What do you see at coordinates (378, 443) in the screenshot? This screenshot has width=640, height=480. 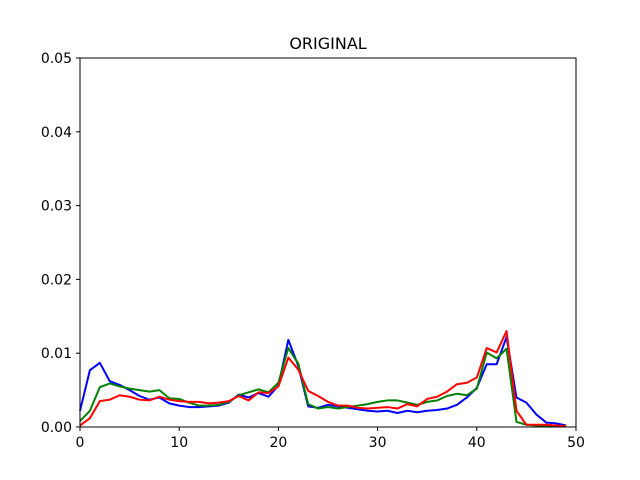 I see `x-tick-label: 30` at bounding box center [378, 443].